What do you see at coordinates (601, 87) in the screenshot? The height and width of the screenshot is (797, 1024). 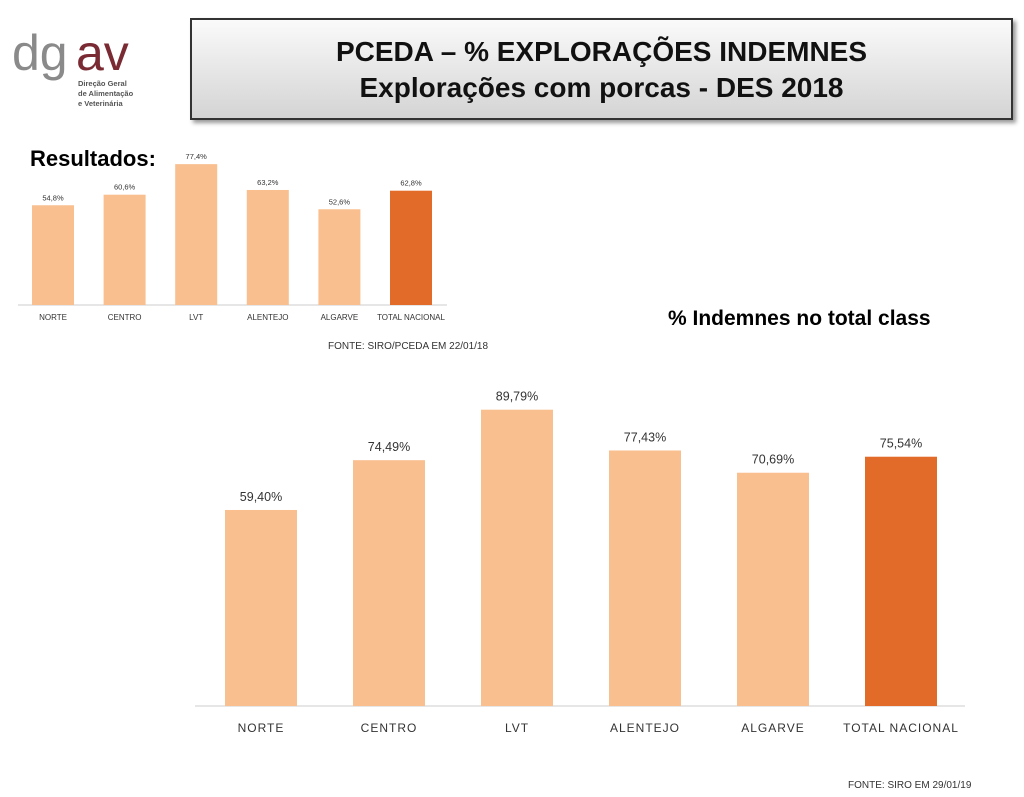 I see `title-line-2: Explorações com porcas - DES 2018` at bounding box center [601, 87].